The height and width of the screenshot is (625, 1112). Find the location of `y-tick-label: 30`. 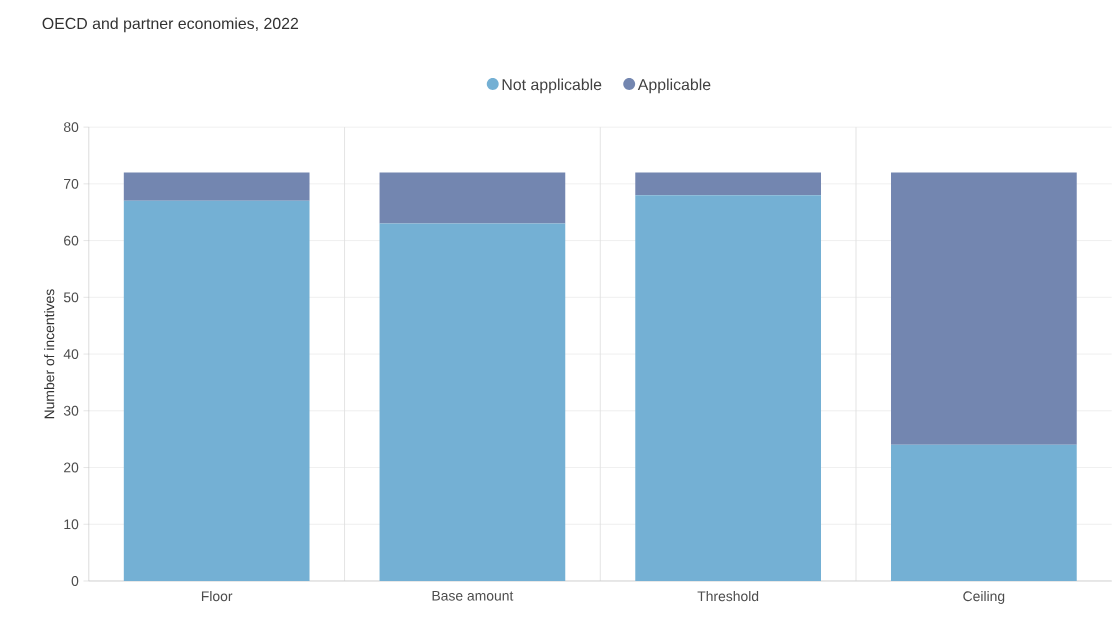

y-tick-label: 30 is located at coordinates (71, 411).